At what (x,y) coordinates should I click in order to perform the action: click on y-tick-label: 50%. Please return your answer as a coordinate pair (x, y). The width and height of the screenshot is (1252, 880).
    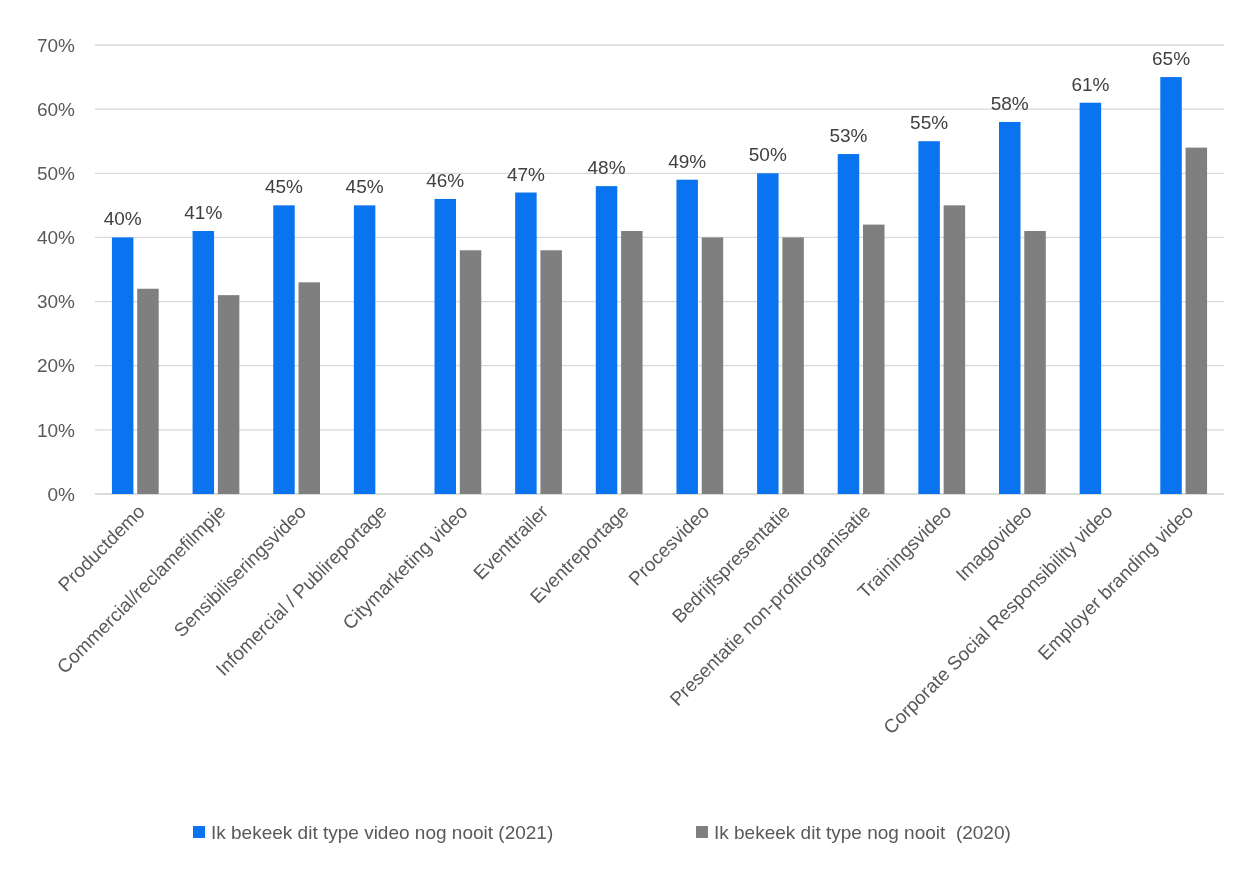
    Looking at the image, I should click on (56, 173).